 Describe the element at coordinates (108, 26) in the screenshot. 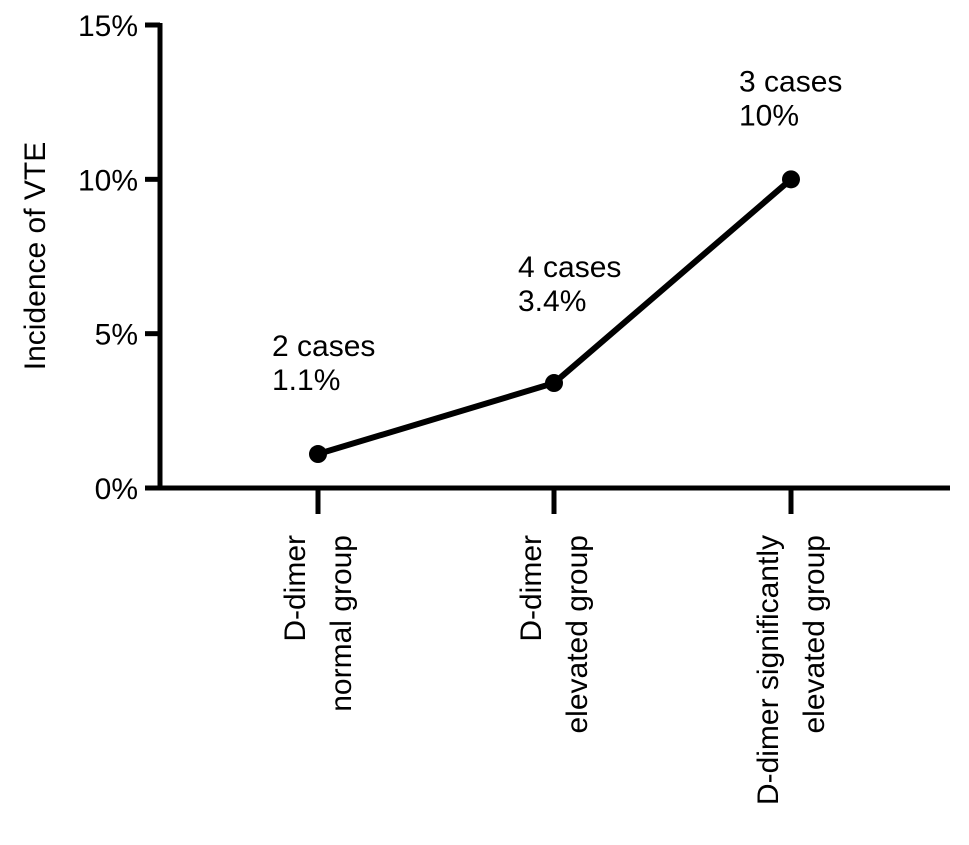

I see `y-tick-label: 15%` at that location.